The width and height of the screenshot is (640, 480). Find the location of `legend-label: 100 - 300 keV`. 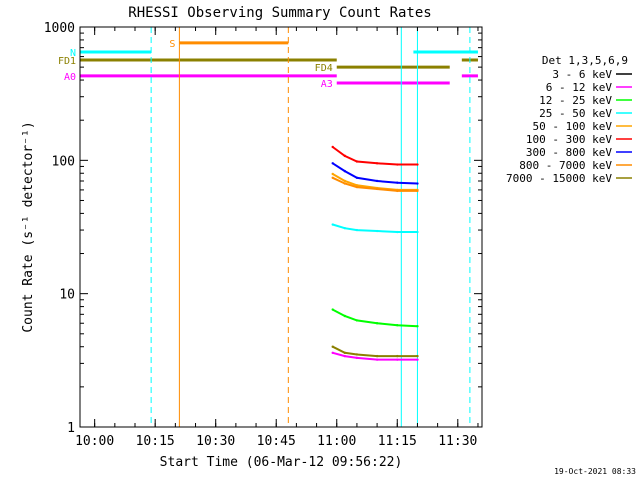

legend-label: 100 - 300 keV is located at coordinates (569, 139).